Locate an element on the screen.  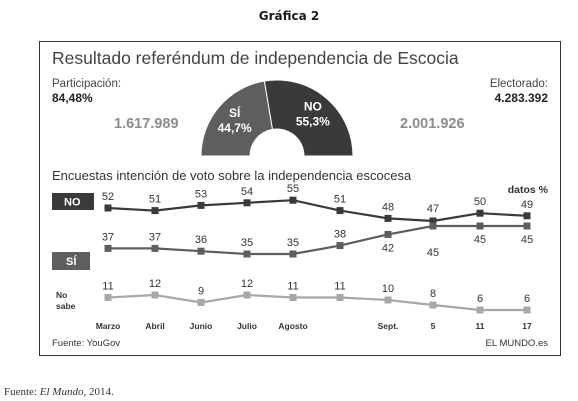
si-series-label: SÍ is located at coordinates (71, 261).